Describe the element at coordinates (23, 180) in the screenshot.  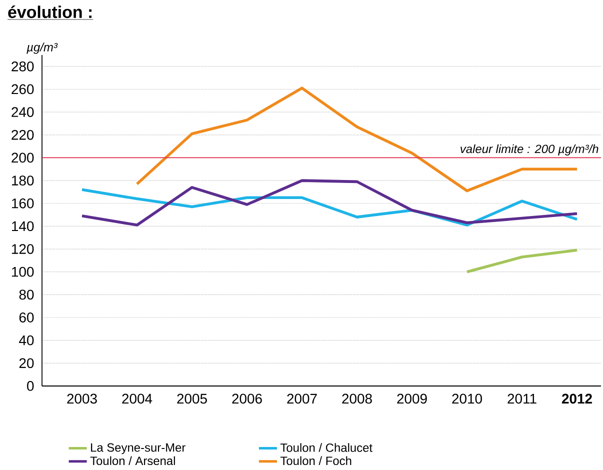
I see `y-tick-label: 180` at that location.